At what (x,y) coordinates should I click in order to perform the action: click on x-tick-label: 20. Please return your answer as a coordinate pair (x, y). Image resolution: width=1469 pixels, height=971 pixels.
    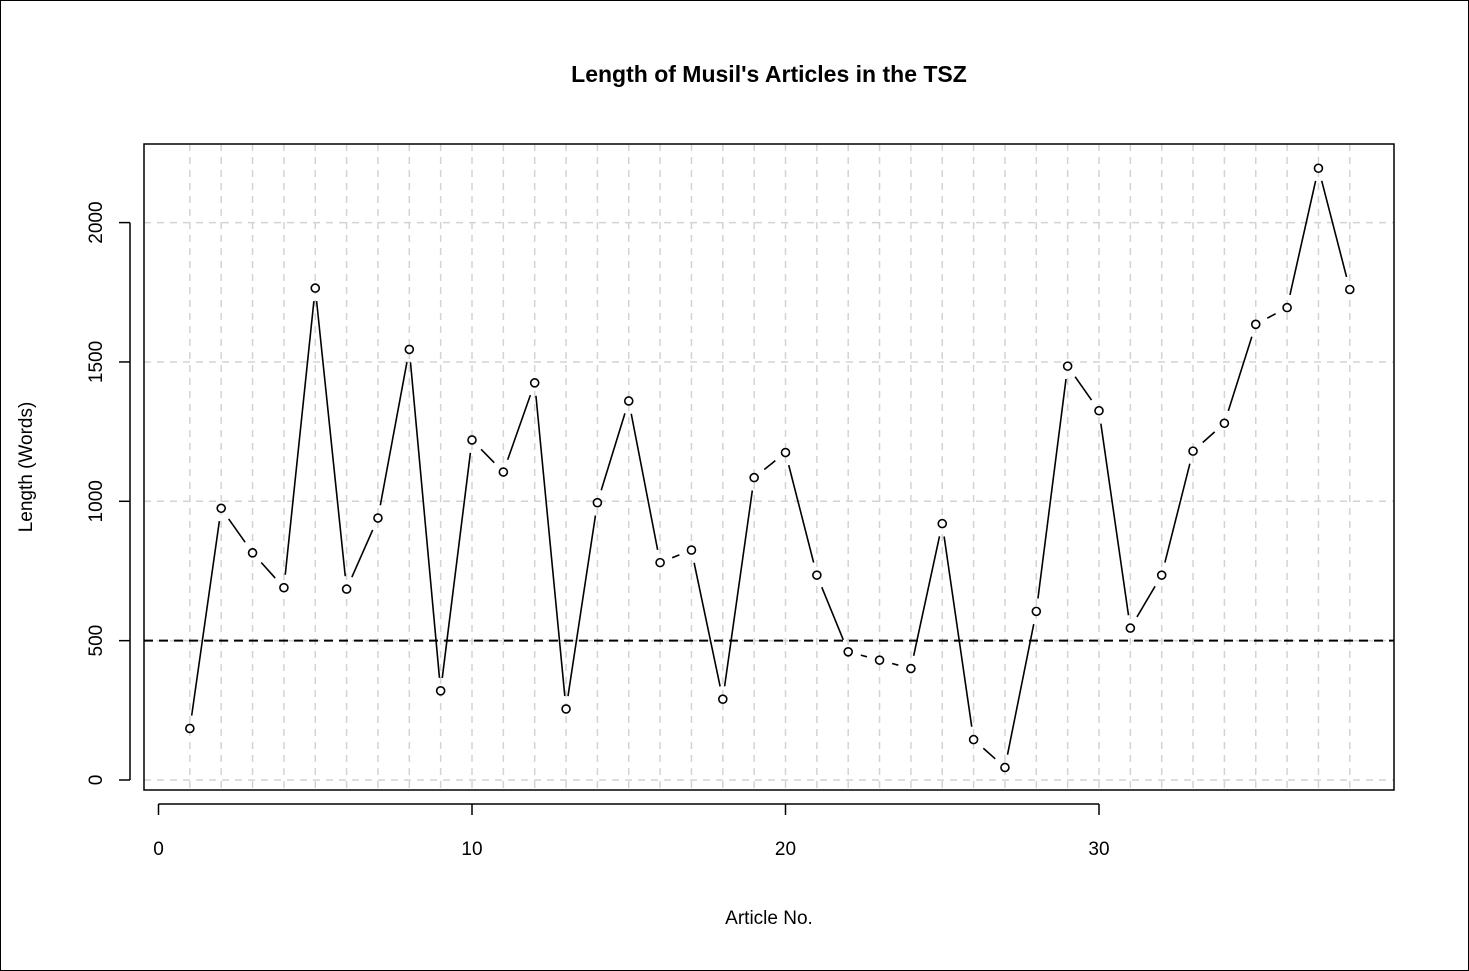
    Looking at the image, I should click on (785, 849).